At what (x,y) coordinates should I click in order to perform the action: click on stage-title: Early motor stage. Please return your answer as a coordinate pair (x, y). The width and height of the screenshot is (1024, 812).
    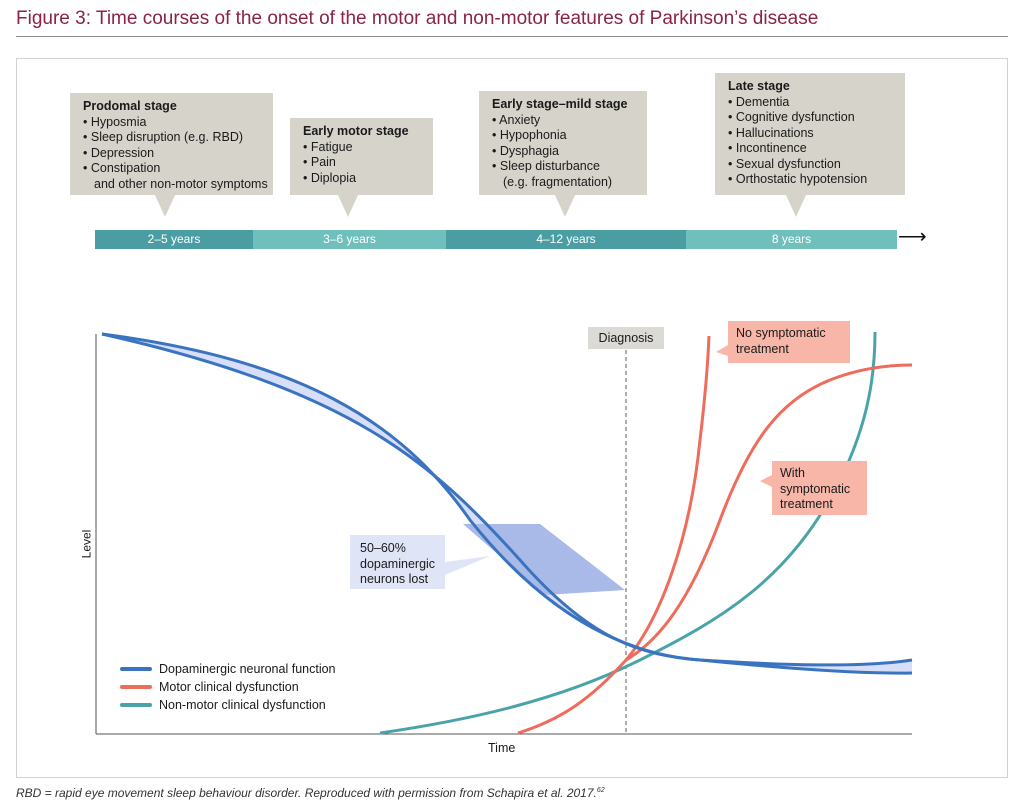
    Looking at the image, I should click on (356, 131).